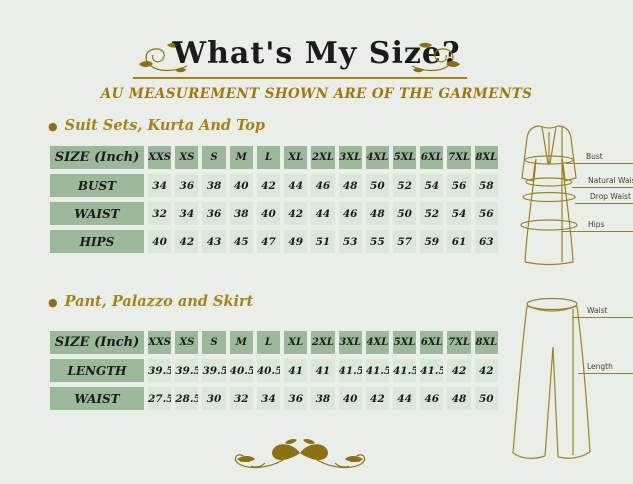 This screenshot has height=484, width=633. What do you see at coordinates (486, 185) in the screenshot?
I see `measurement-value-cell: 58` at bounding box center [486, 185].